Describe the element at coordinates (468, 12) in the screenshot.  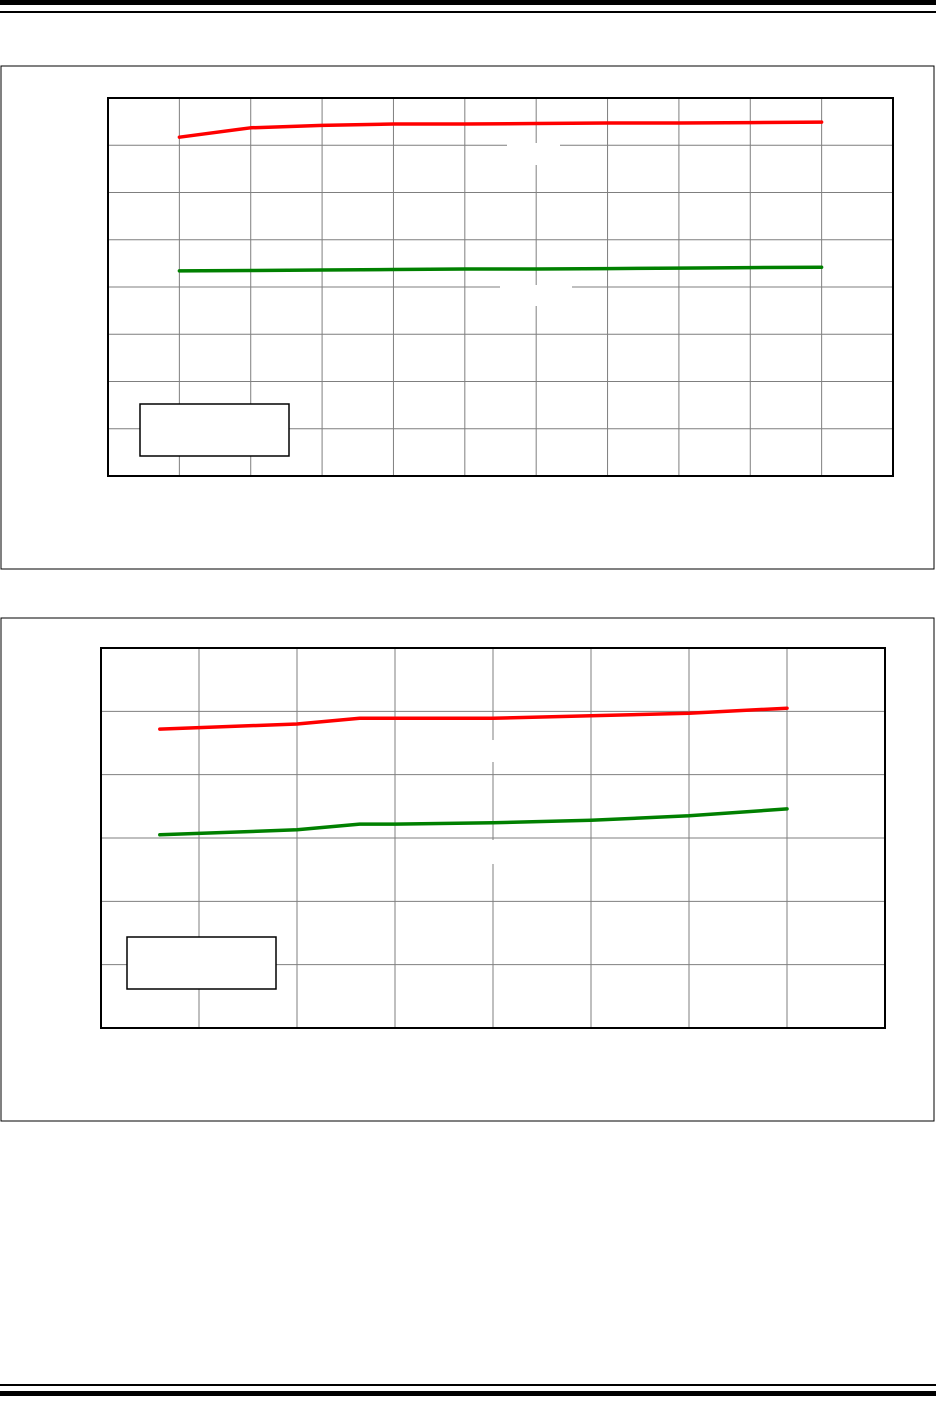
I see `header-rule-thin` at that location.